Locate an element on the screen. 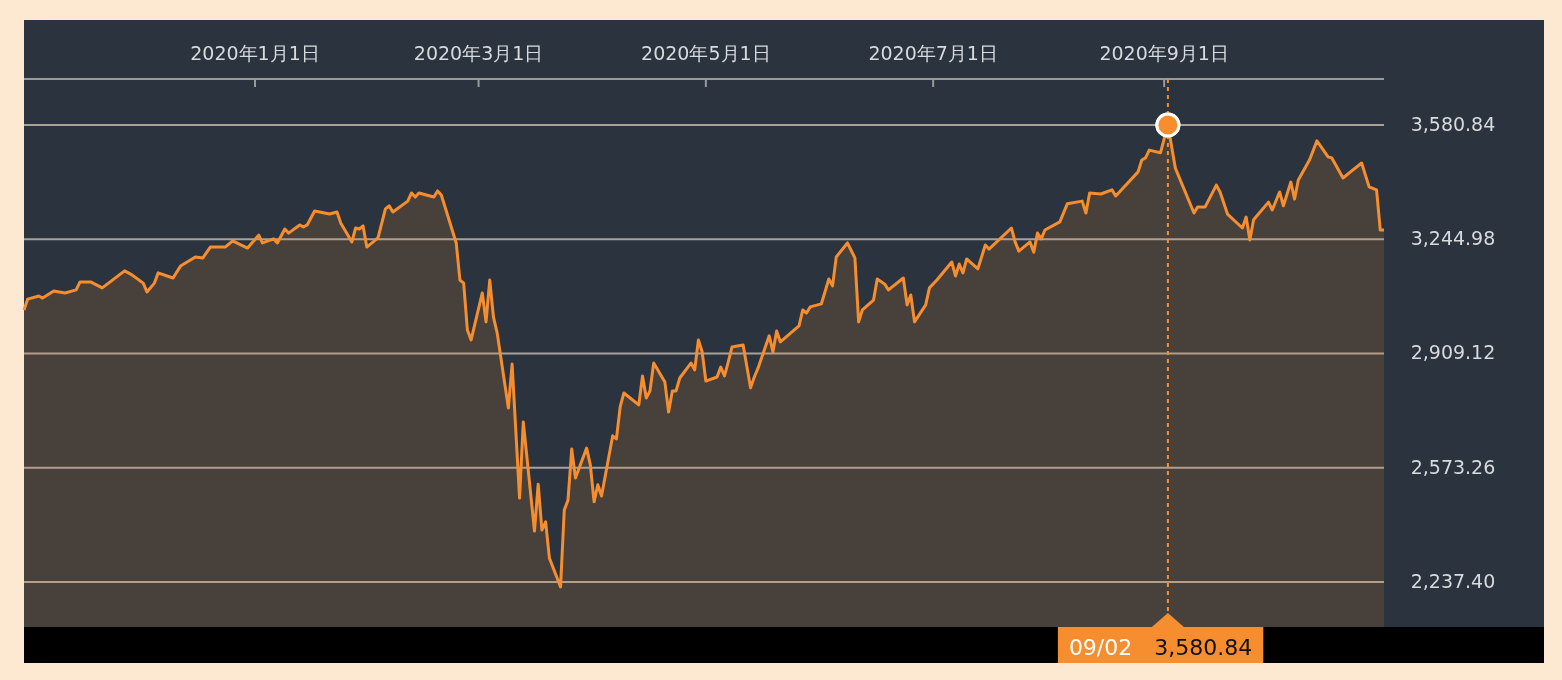 The height and width of the screenshot is (680, 1562). x-tick-label: 2020年1月1日 is located at coordinates (255, 53).